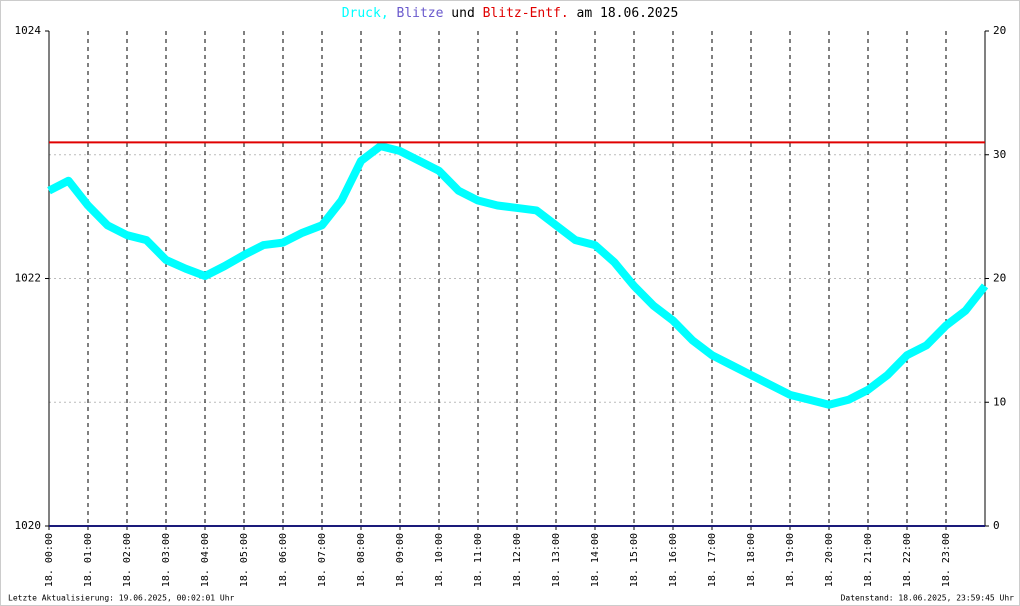  I want to click on y-tick-label: 1022, so click(28, 278).